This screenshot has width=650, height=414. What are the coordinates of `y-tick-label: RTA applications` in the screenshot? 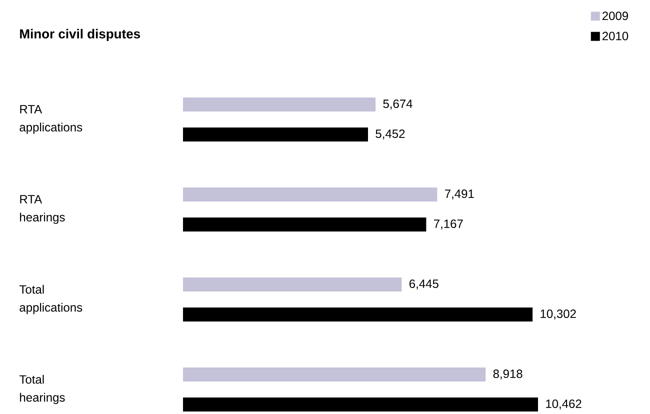 It's located at (51, 119).